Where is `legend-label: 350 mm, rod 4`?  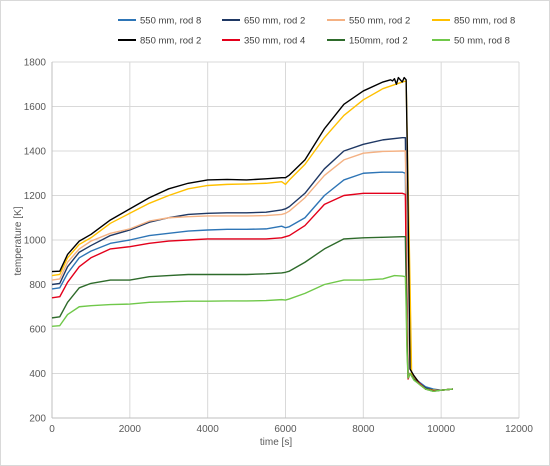 legend-label: 350 mm, rod 4 is located at coordinates (274, 41).